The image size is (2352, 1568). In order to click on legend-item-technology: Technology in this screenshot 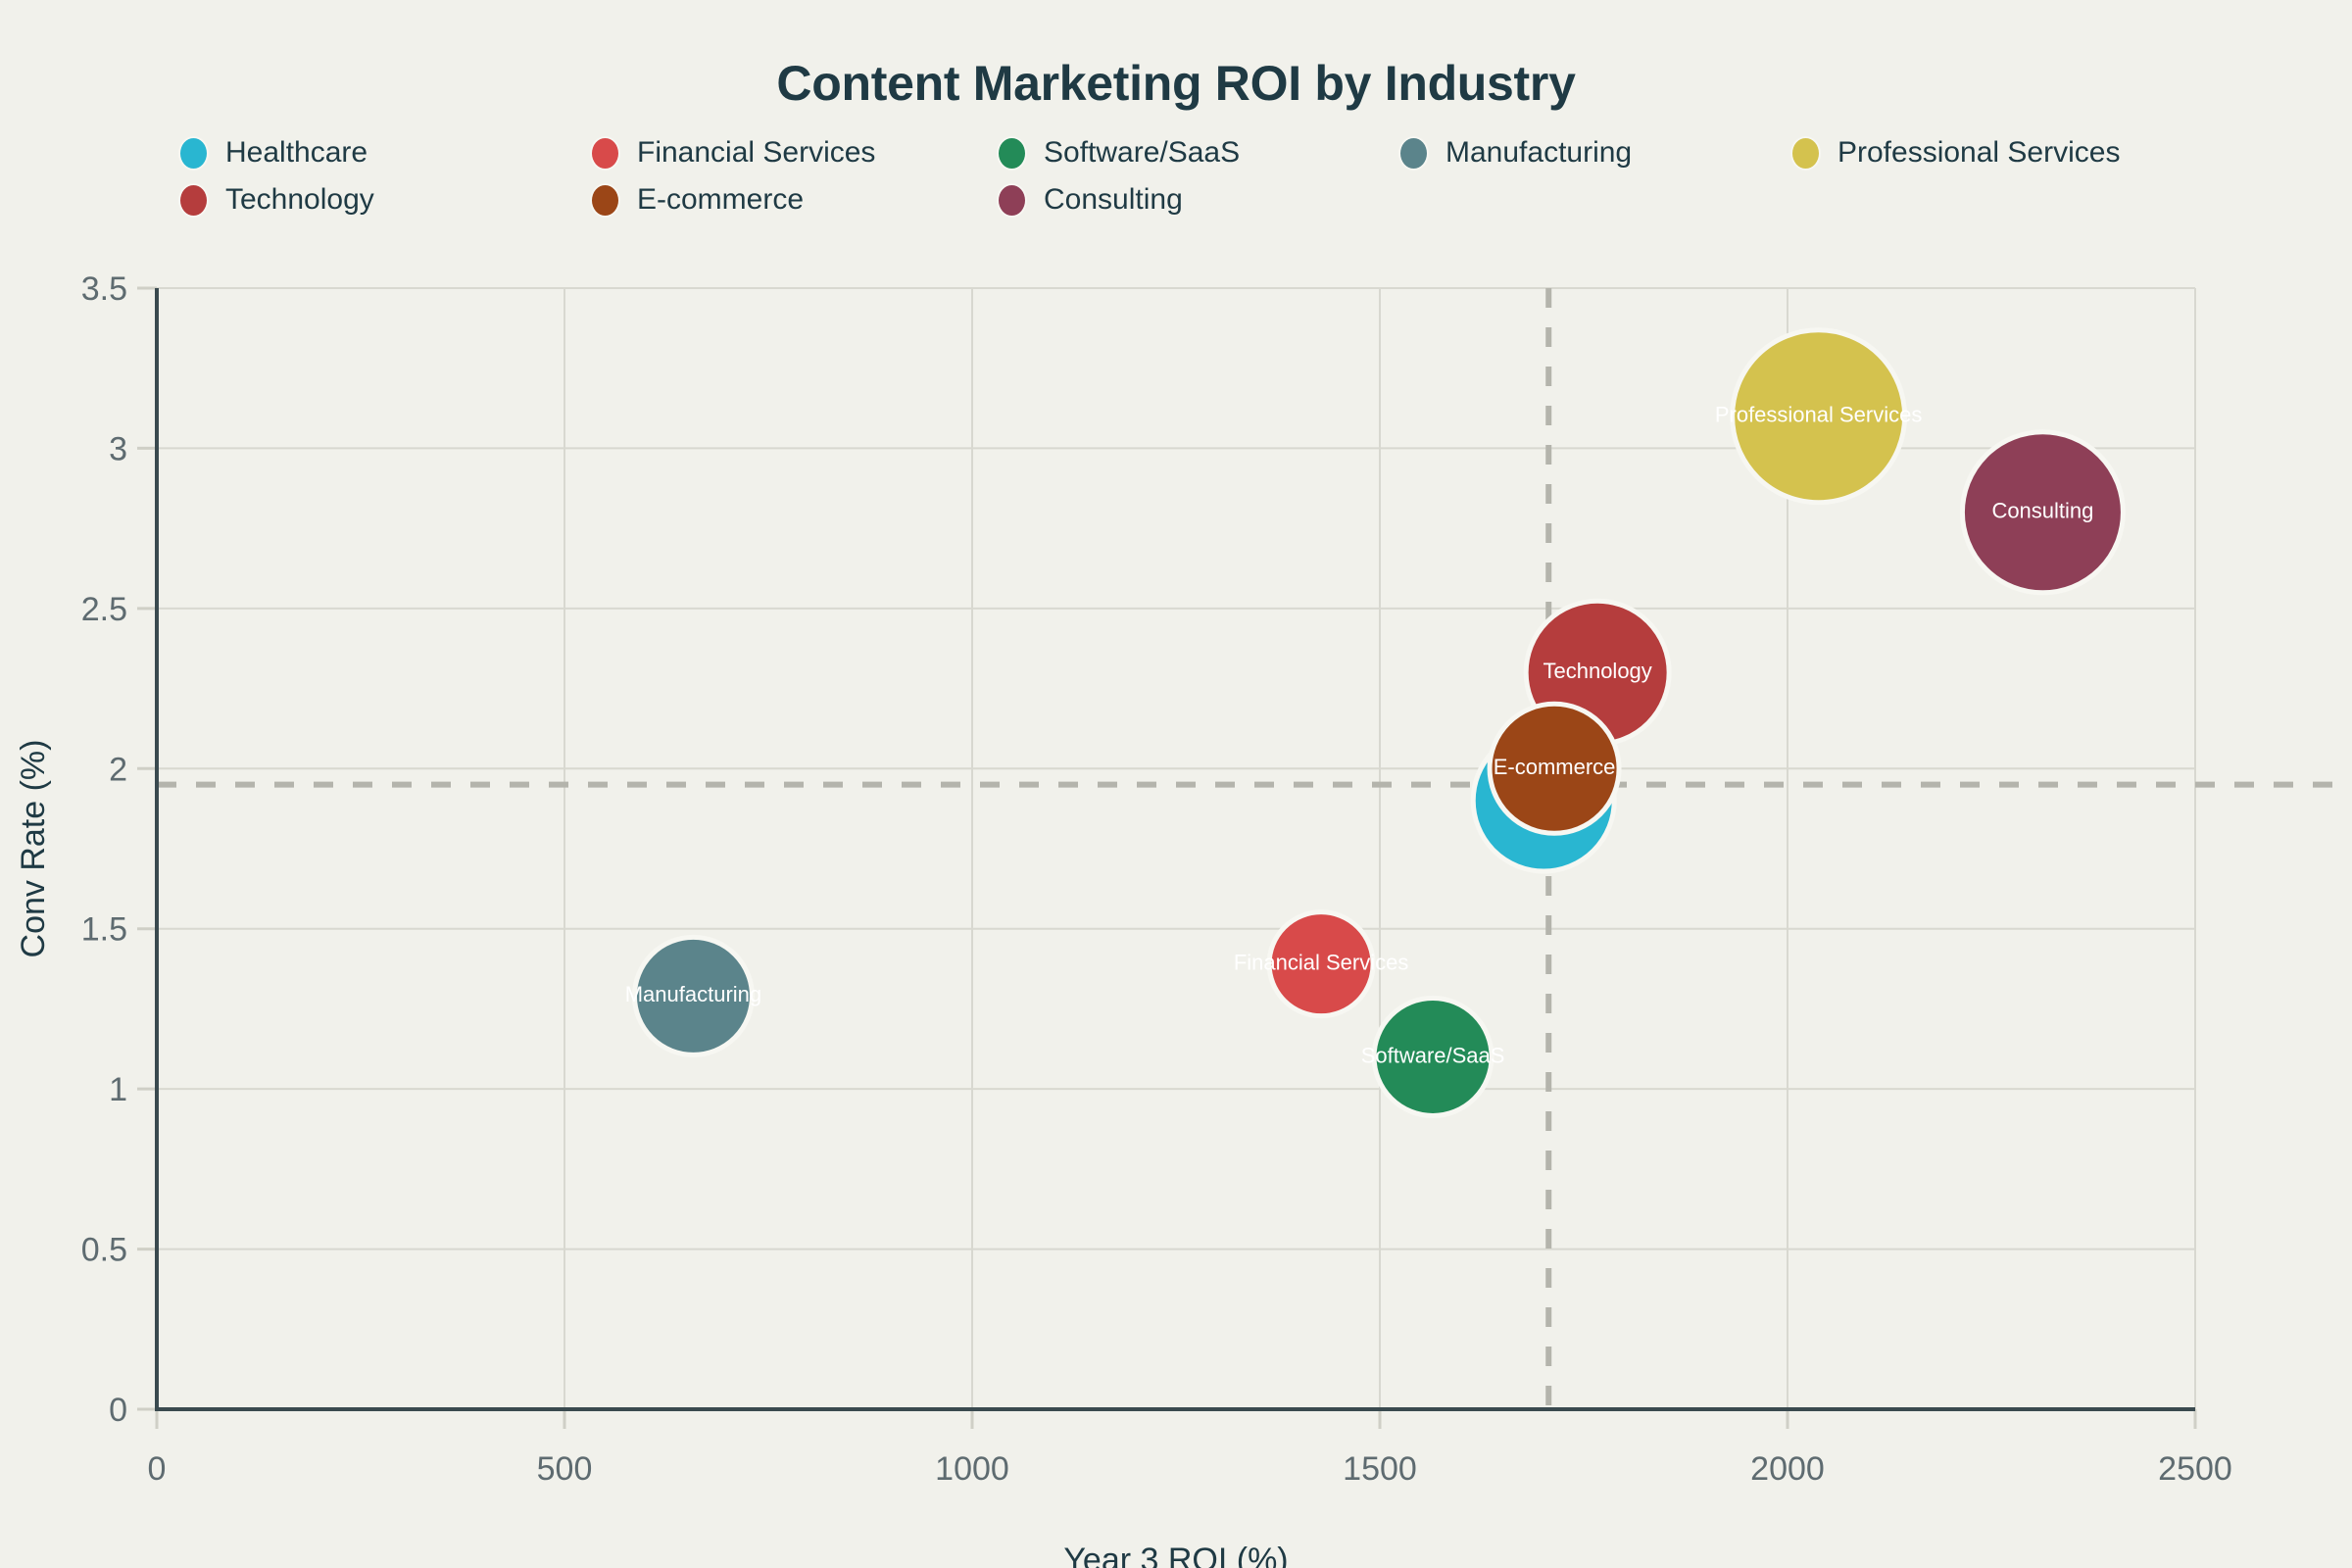, I will do `click(384, 199)`.